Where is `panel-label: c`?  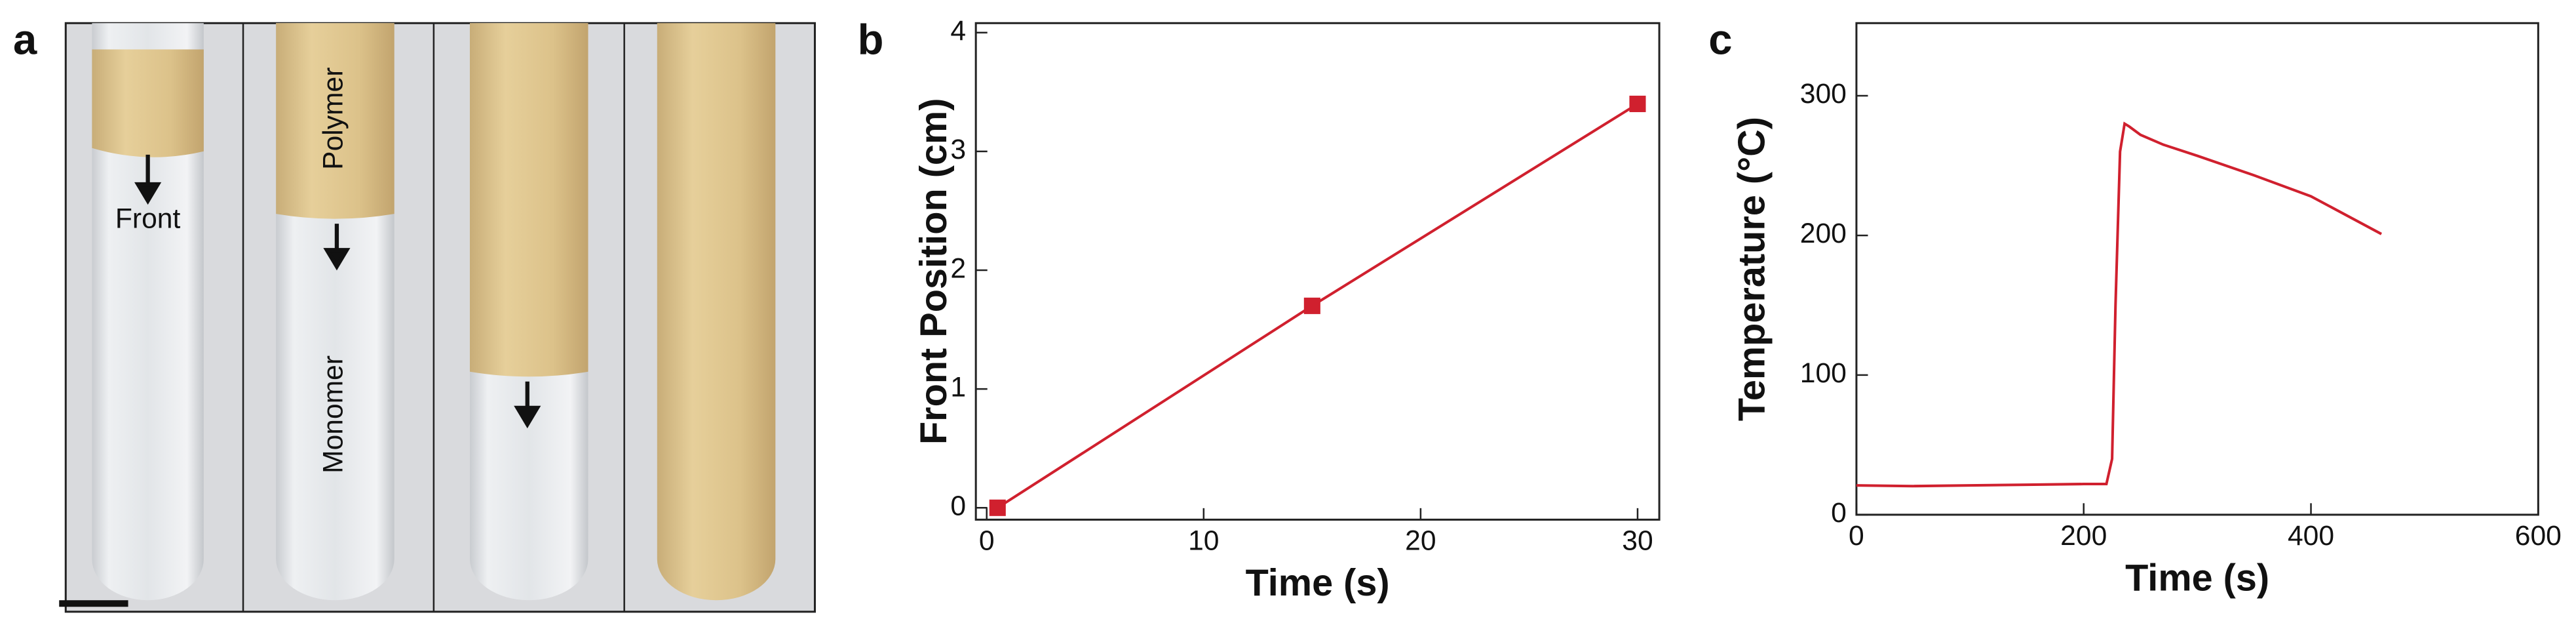
panel-label: c is located at coordinates (1720, 40).